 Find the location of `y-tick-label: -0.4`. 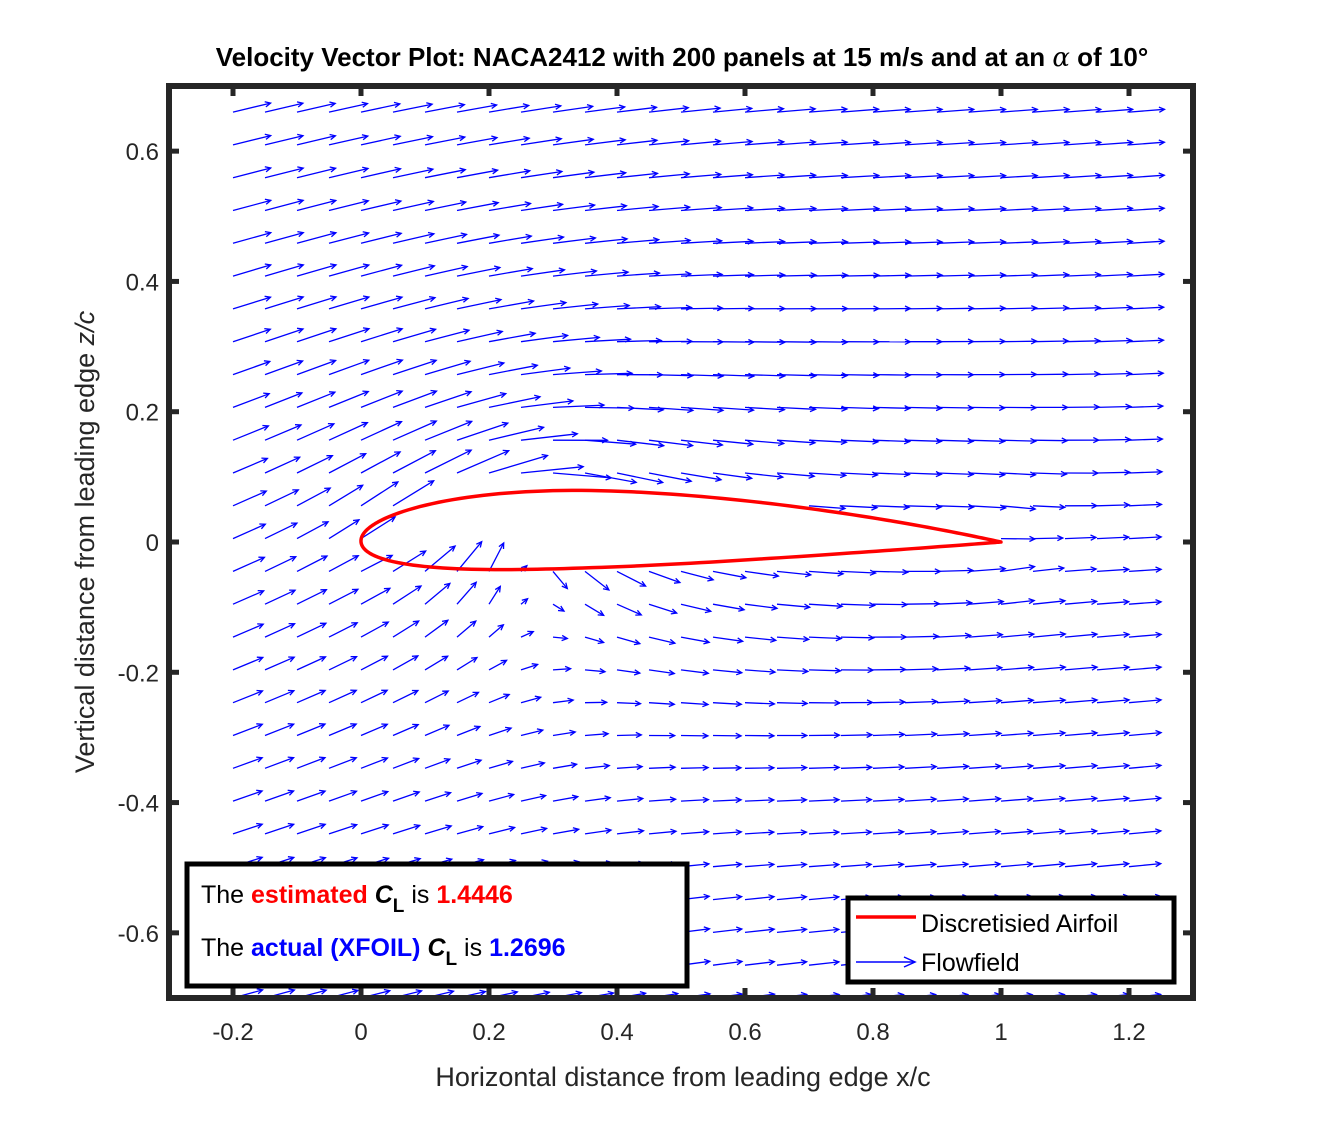

y-tick-label: -0.4 is located at coordinates (138, 804).